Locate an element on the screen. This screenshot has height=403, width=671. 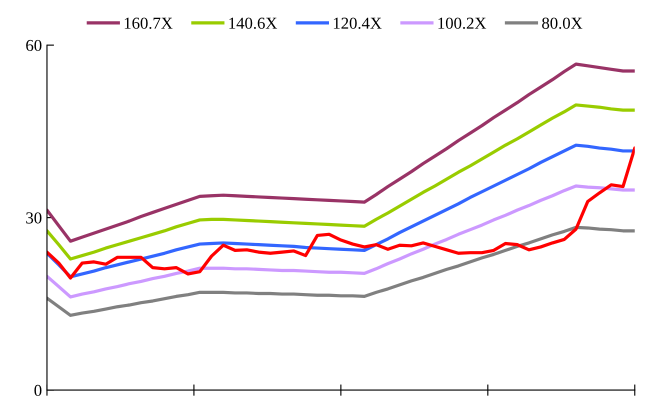
y-tick-label: 0 is located at coordinates (38, 390).